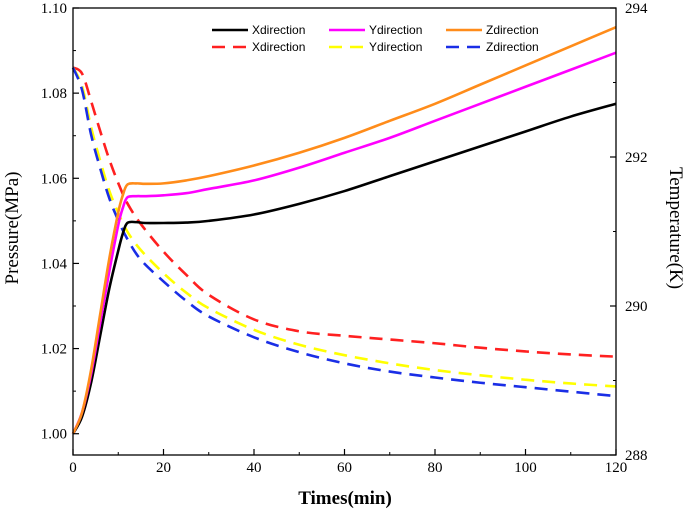 The height and width of the screenshot is (512, 685). Describe the element at coordinates (12, 228) in the screenshot. I see `left-y-axis-title: Pressure(MPa)` at that location.